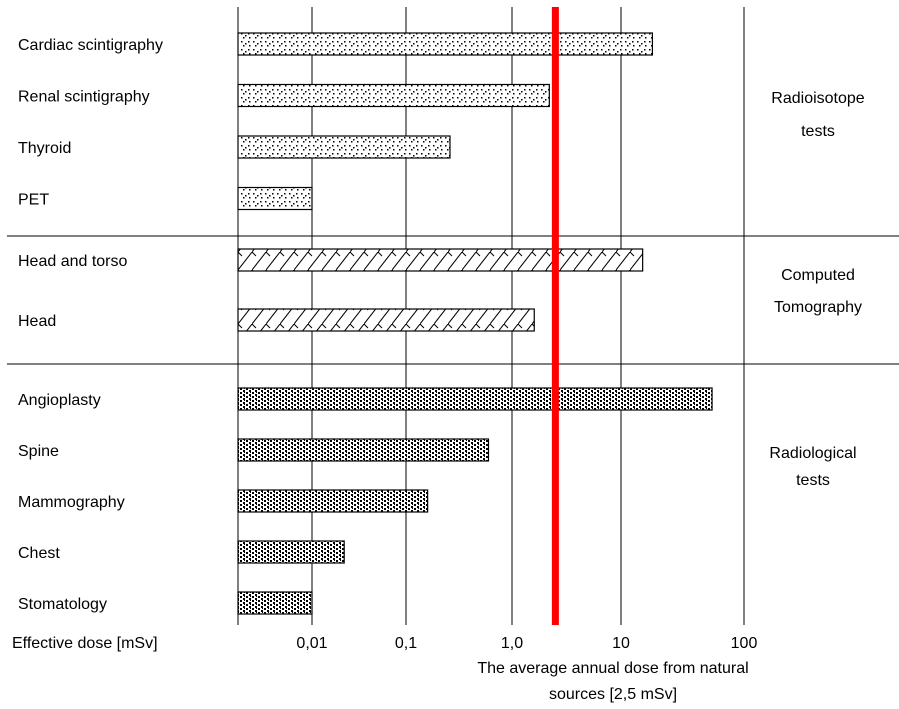  I want to click on x-tick-label-3: 10, so click(621, 643).